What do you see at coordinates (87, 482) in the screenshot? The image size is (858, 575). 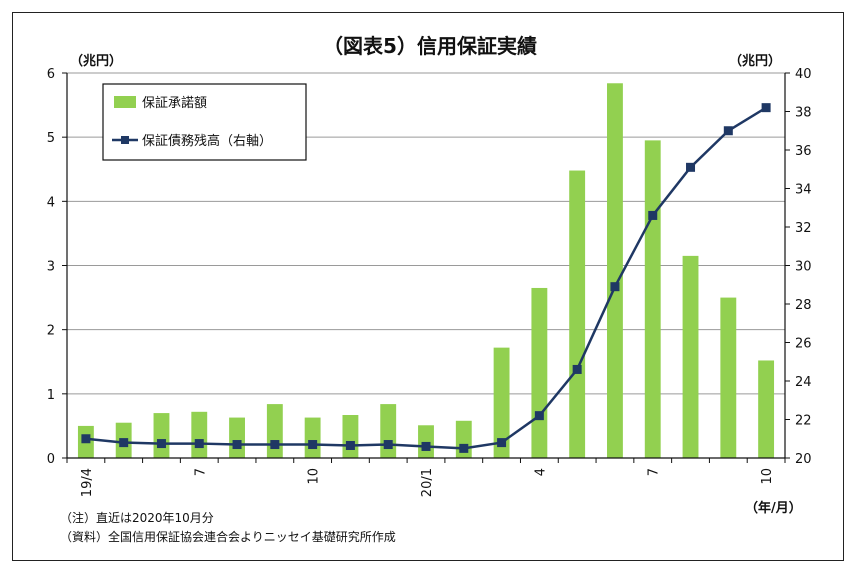 I see `x-tick-label: 19/4` at bounding box center [87, 482].